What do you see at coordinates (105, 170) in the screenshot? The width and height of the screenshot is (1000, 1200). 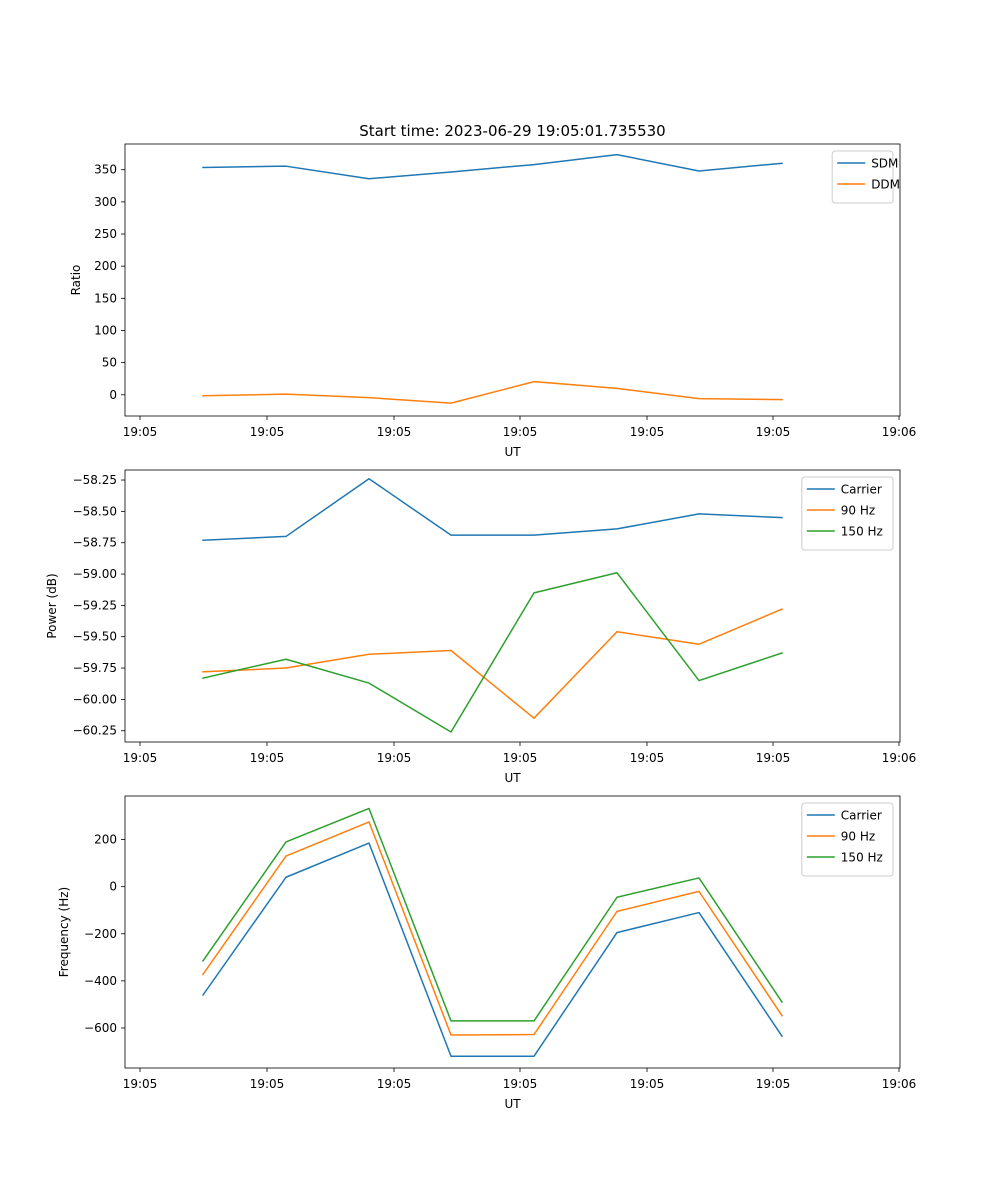 I see `y-tick-label: 350` at bounding box center [105, 170].